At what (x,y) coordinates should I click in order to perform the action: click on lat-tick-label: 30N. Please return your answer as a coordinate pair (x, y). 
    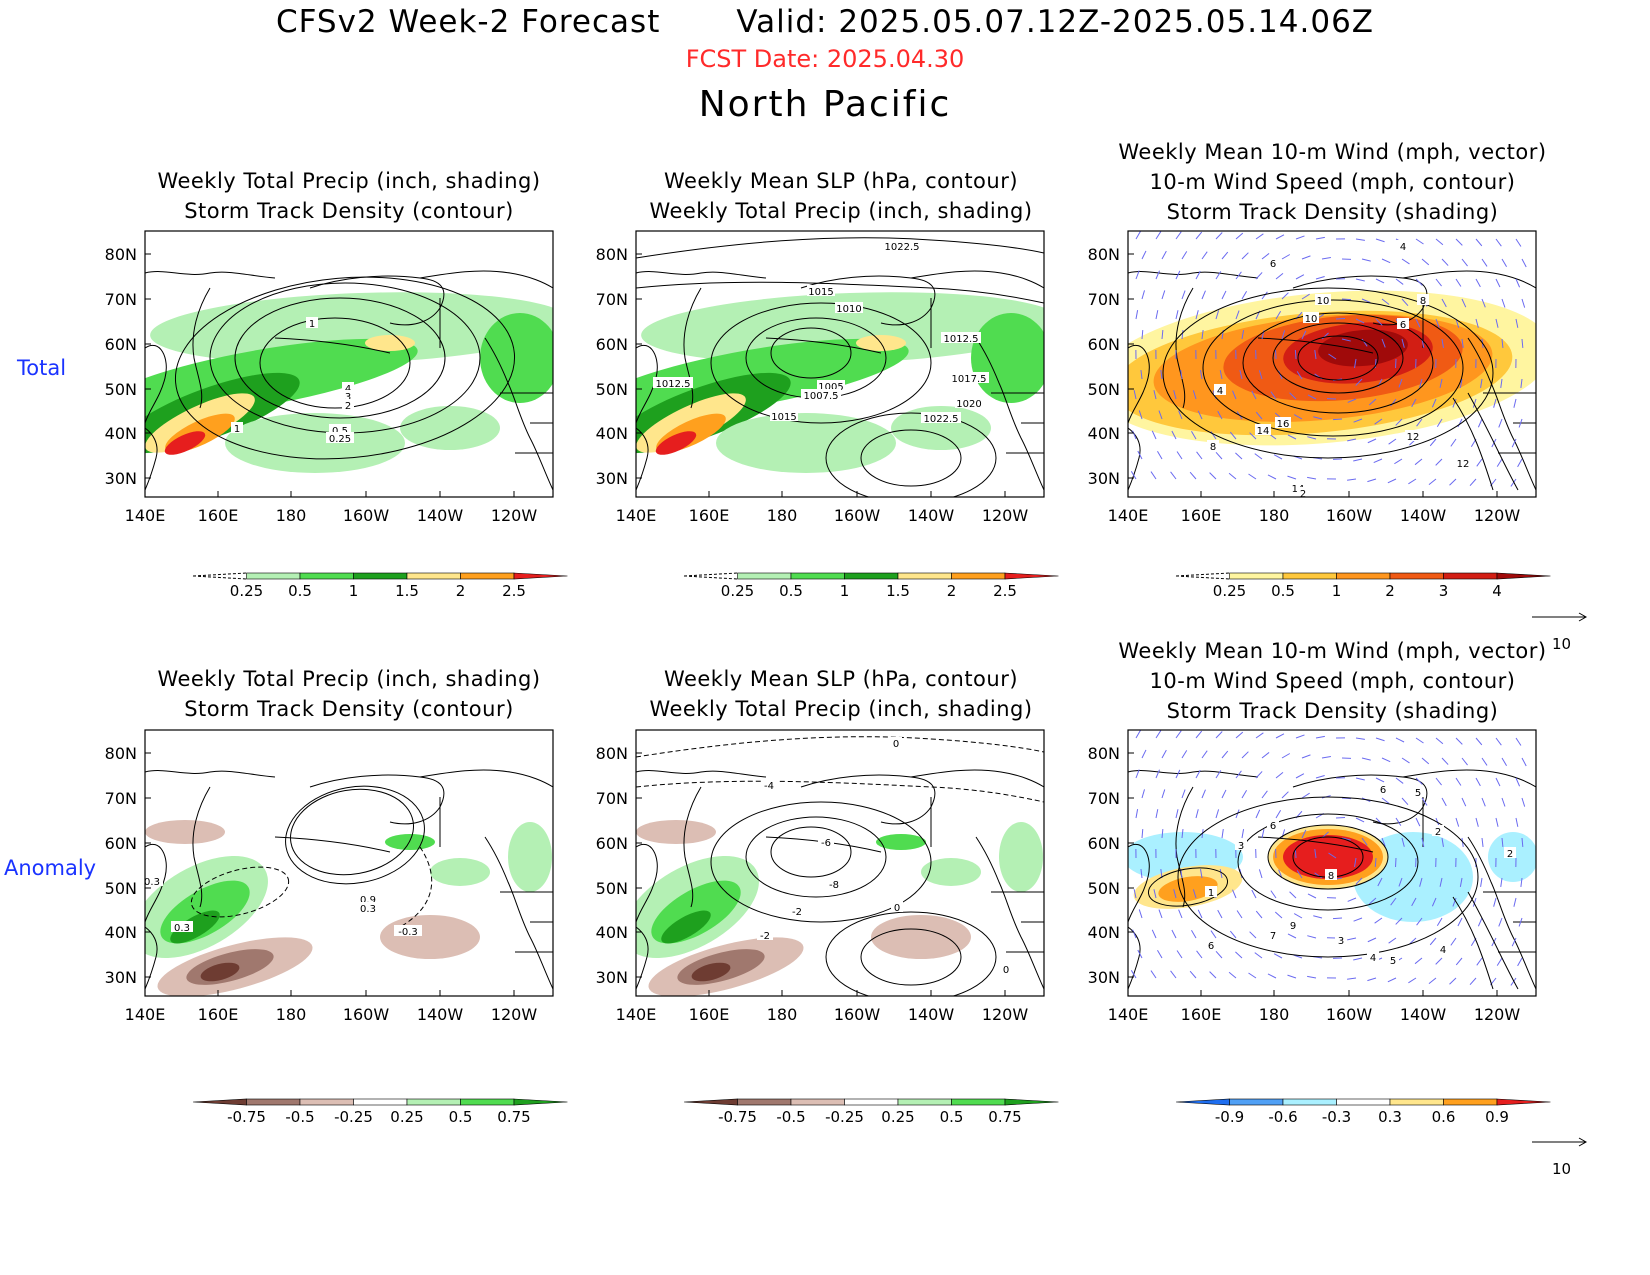
    Looking at the image, I should click on (612, 977).